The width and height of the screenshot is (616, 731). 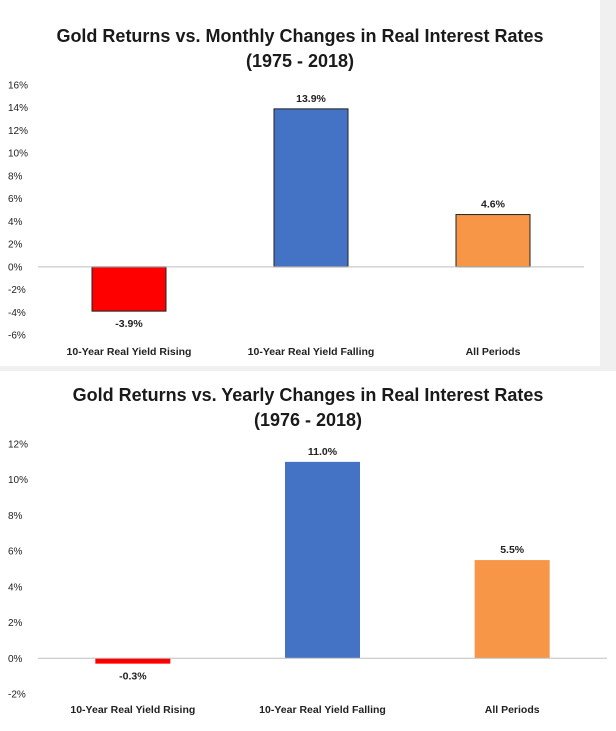 What do you see at coordinates (129, 324) in the screenshot?
I see `data-label: -3.9%` at bounding box center [129, 324].